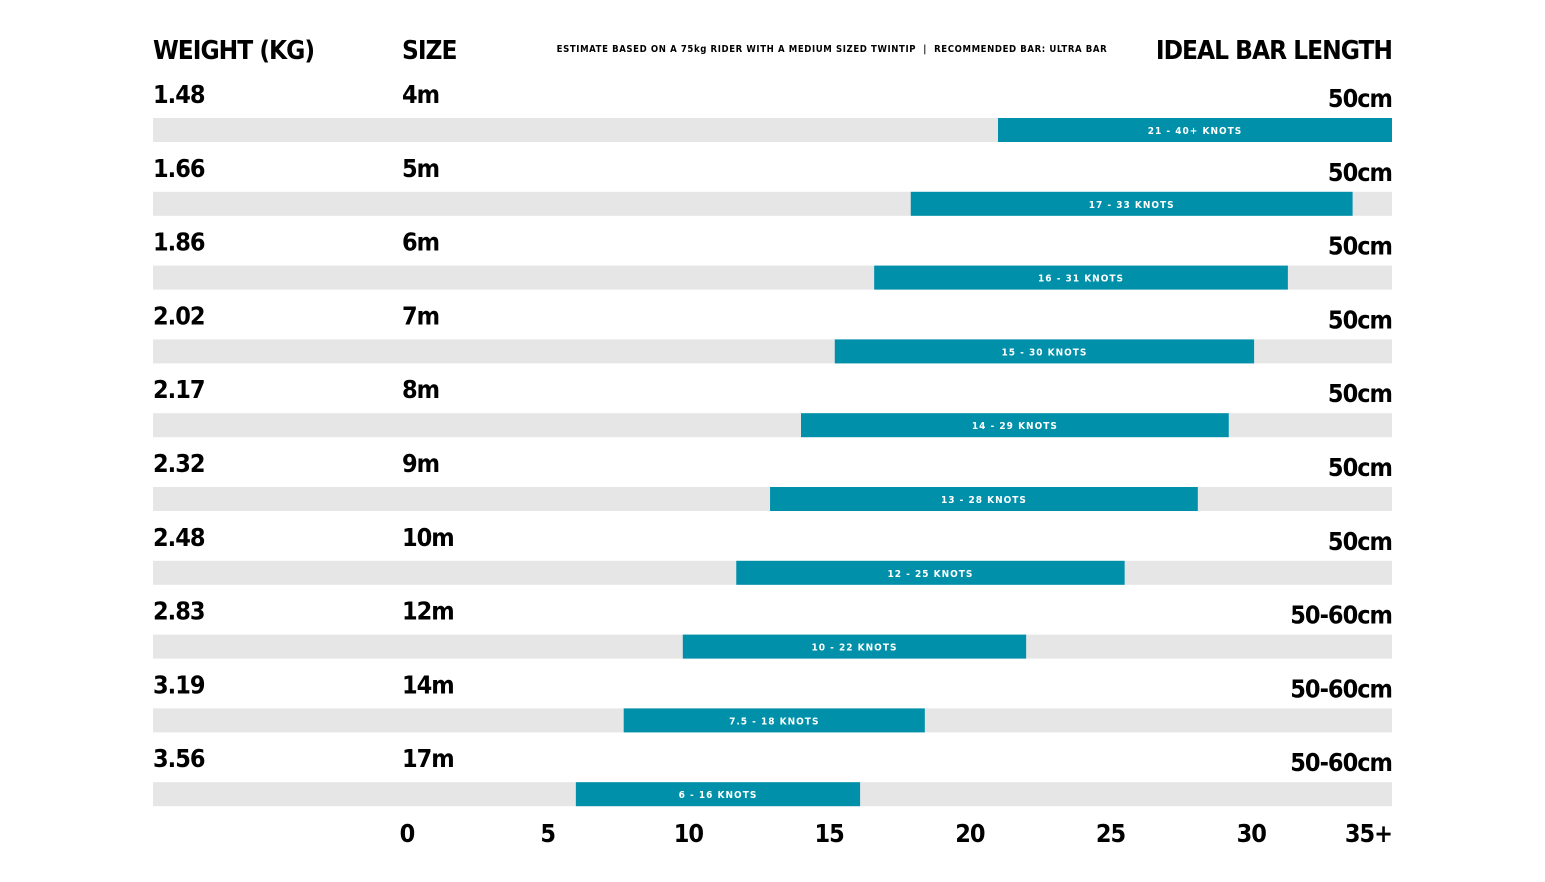 This screenshot has height=882, width=1545. Describe the element at coordinates (1111, 833) in the screenshot. I see `x-tick-label: 25` at that location.